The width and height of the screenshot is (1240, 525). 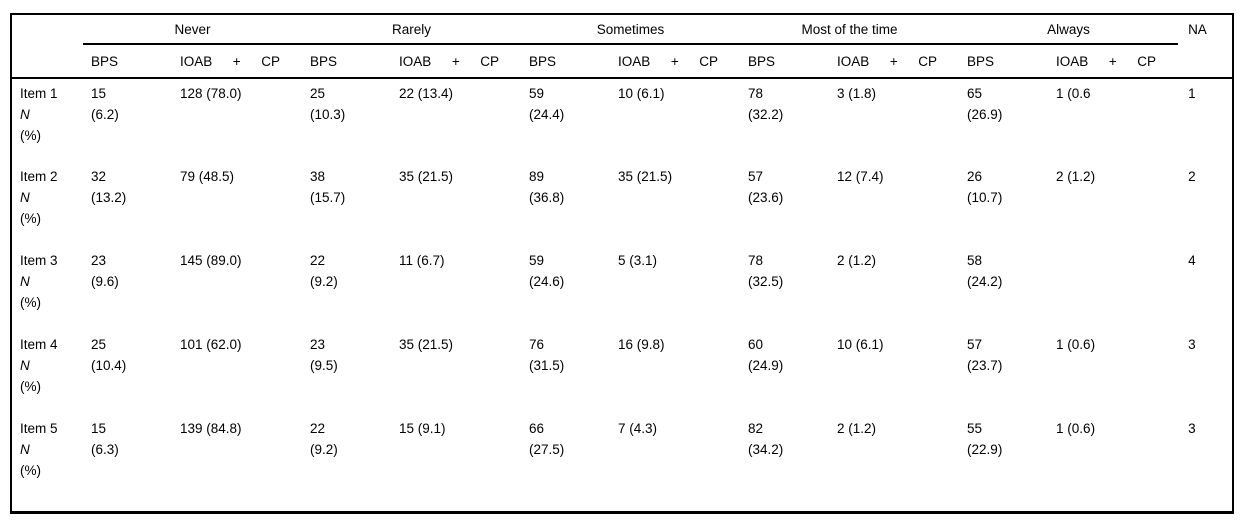 What do you see at coordinates (566, 61) in the screenshot?
I see `subheader-bps-sometimes: BPS` at bounding box center [566, 61].